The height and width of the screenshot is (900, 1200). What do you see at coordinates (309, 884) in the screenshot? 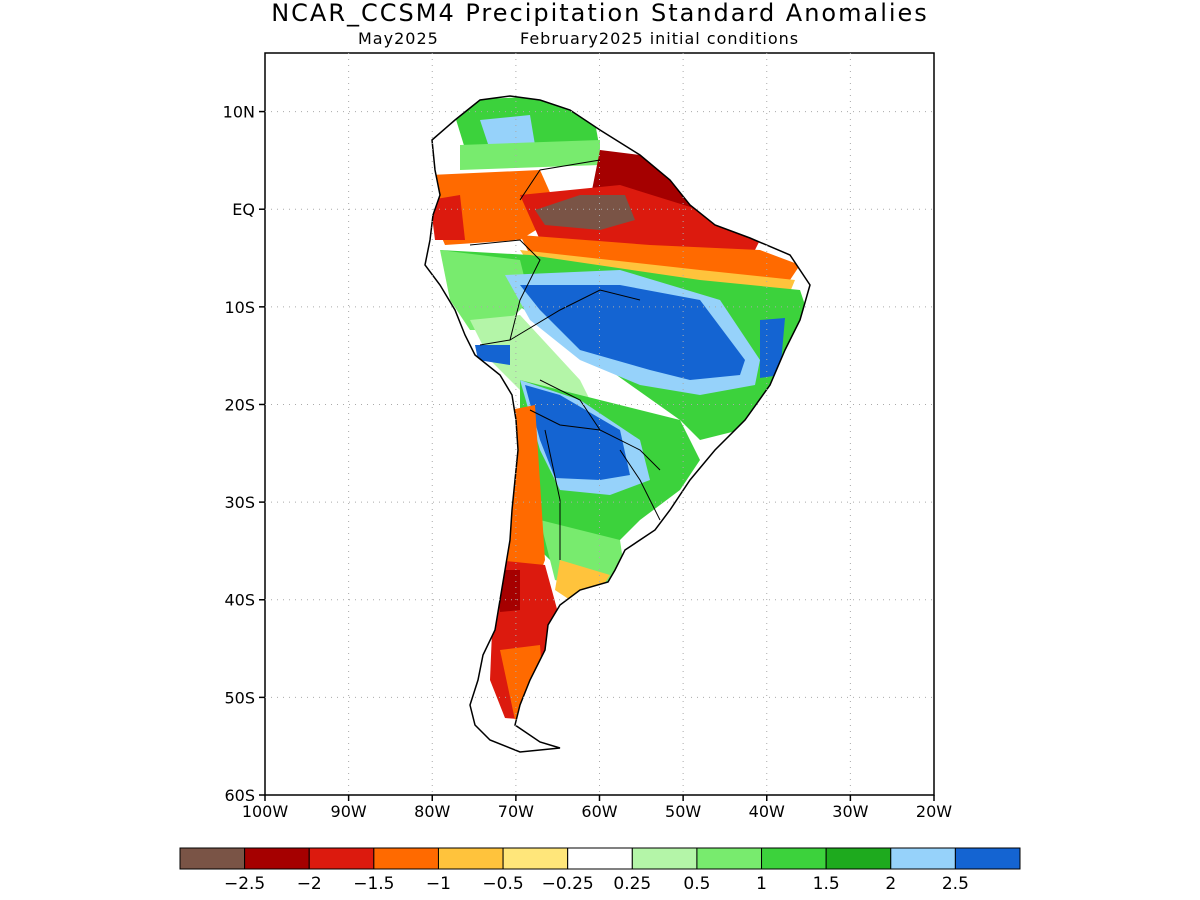
I see `colorbar-label: −2` at bounding box center [309, 884].